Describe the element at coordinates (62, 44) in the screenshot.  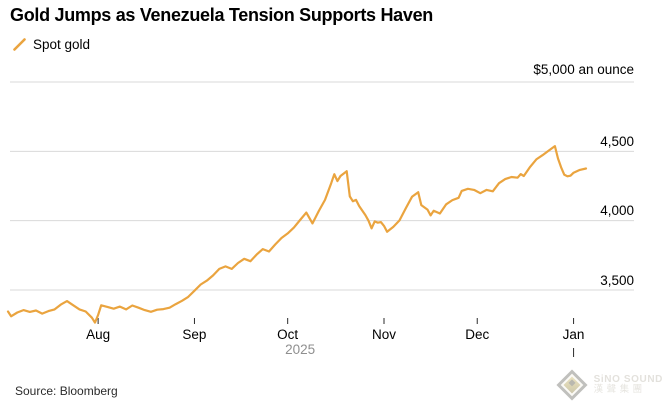
I see `legend-series-label: Spot gold` at that location.